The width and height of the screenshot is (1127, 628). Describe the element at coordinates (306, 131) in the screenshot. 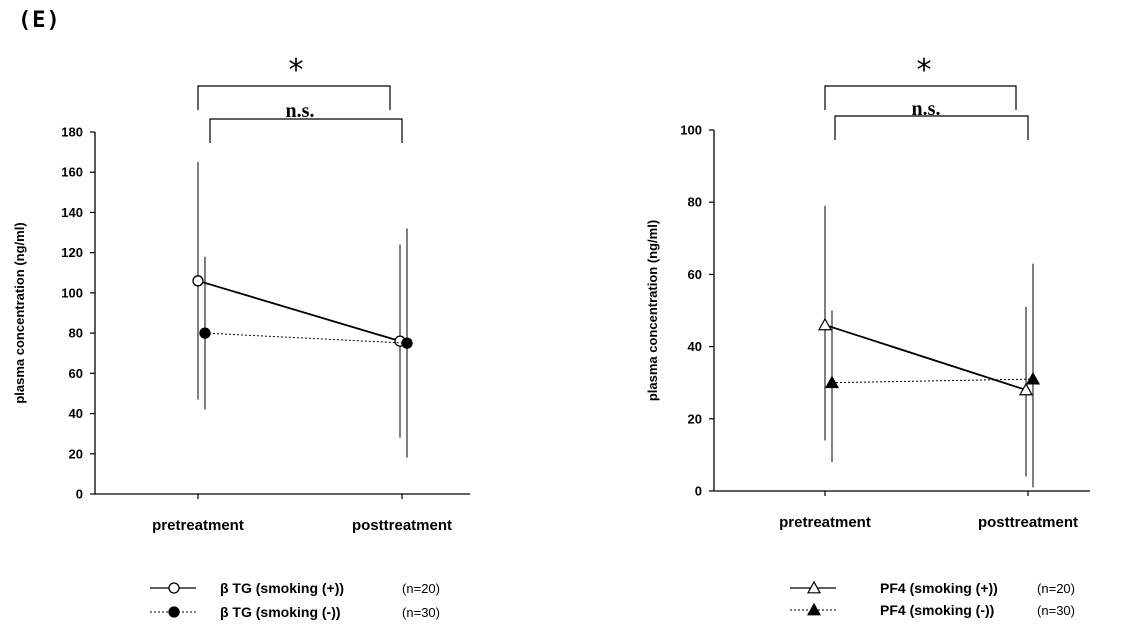

I see `significance-bracket-inner` at that location.